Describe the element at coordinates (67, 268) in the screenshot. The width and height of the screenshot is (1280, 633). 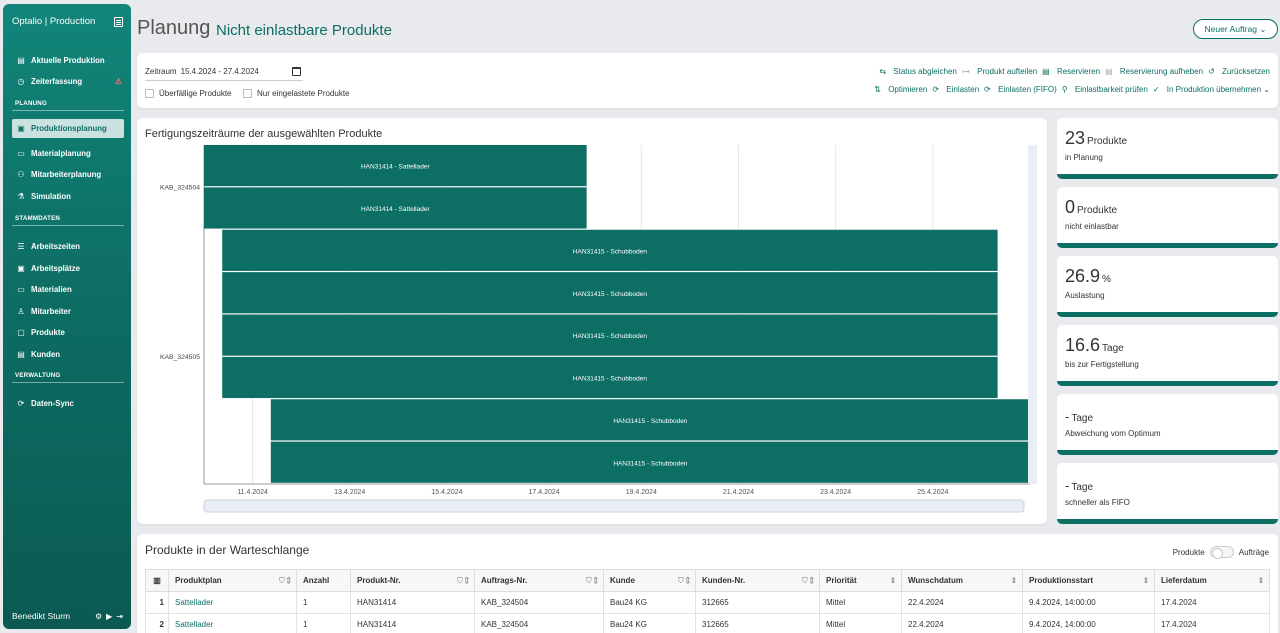
I see `sidebar-item-arbeitsplaetze: ▣ Arbeitsplätze` at that location.